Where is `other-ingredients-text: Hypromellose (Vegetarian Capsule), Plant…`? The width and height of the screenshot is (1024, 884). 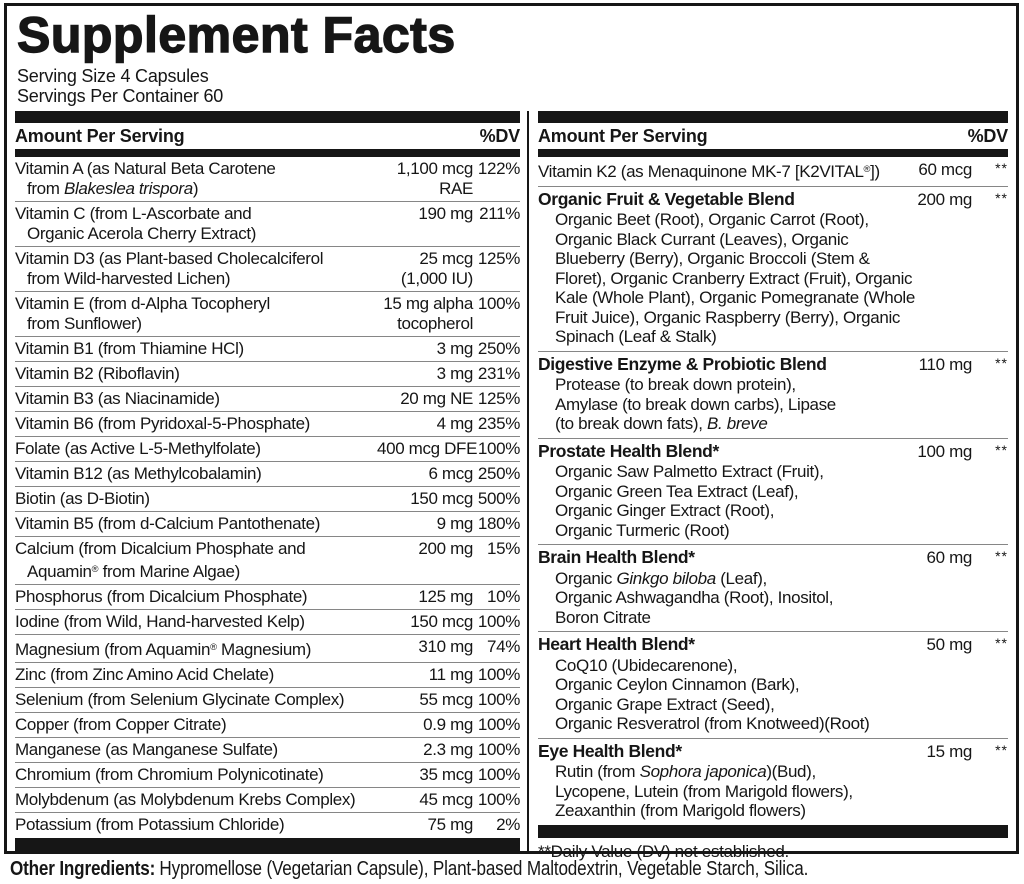 other-ingredients-text: Hypromellose (Vegetarian Capsule), Plant… is located at coordinates (484, 869).